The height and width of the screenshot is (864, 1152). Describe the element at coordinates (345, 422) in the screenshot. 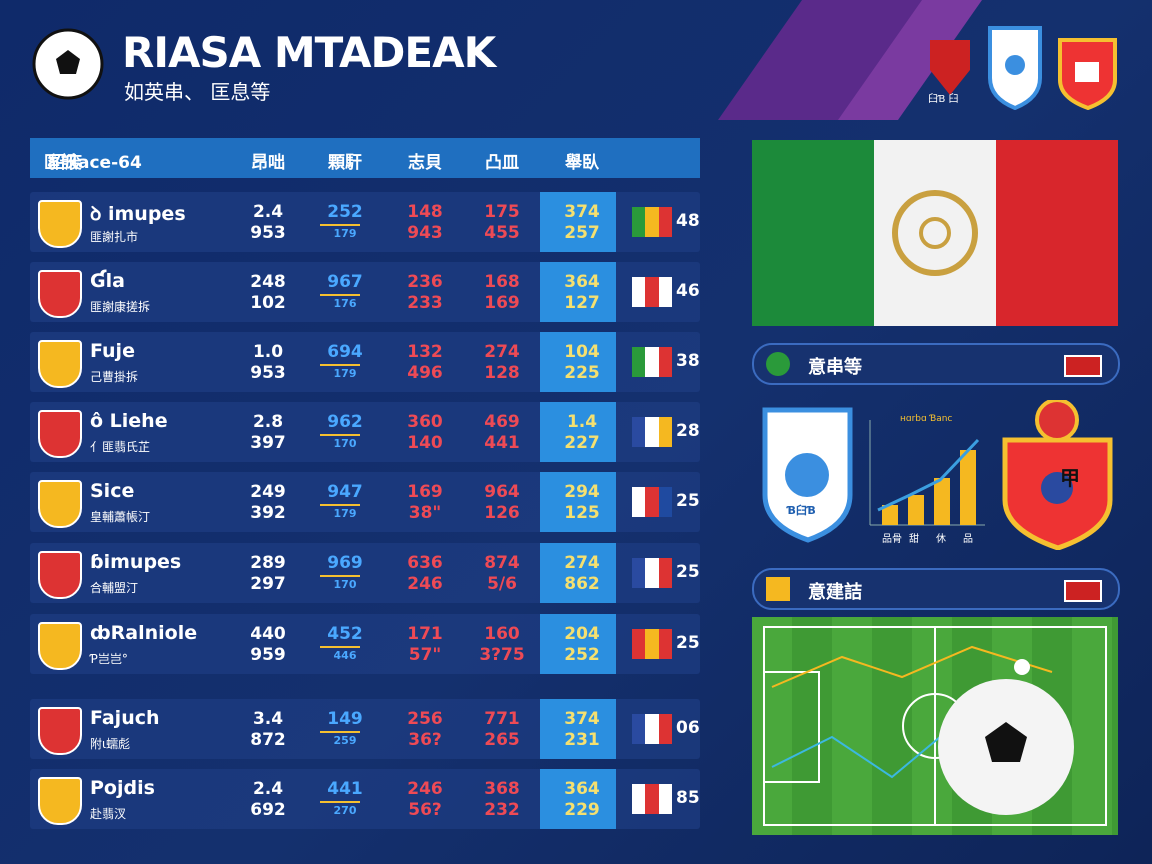

I see `stat-value: 962` at that location.